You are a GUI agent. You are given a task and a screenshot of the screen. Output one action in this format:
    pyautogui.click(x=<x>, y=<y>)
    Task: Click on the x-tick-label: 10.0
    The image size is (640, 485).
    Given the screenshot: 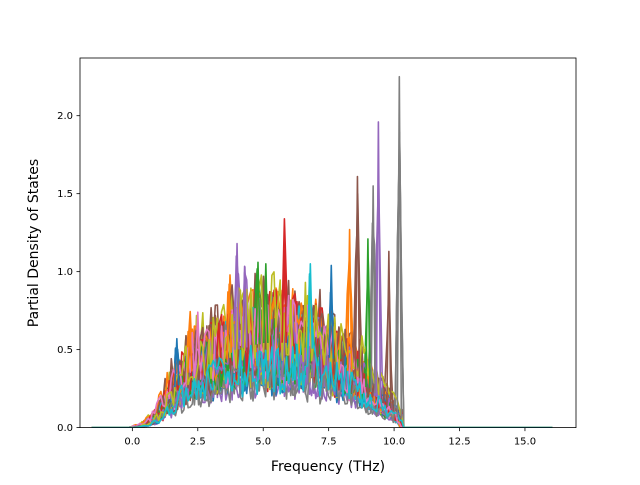 What is the action you would take?
    pyautogui.click(x=394, y=442)
    